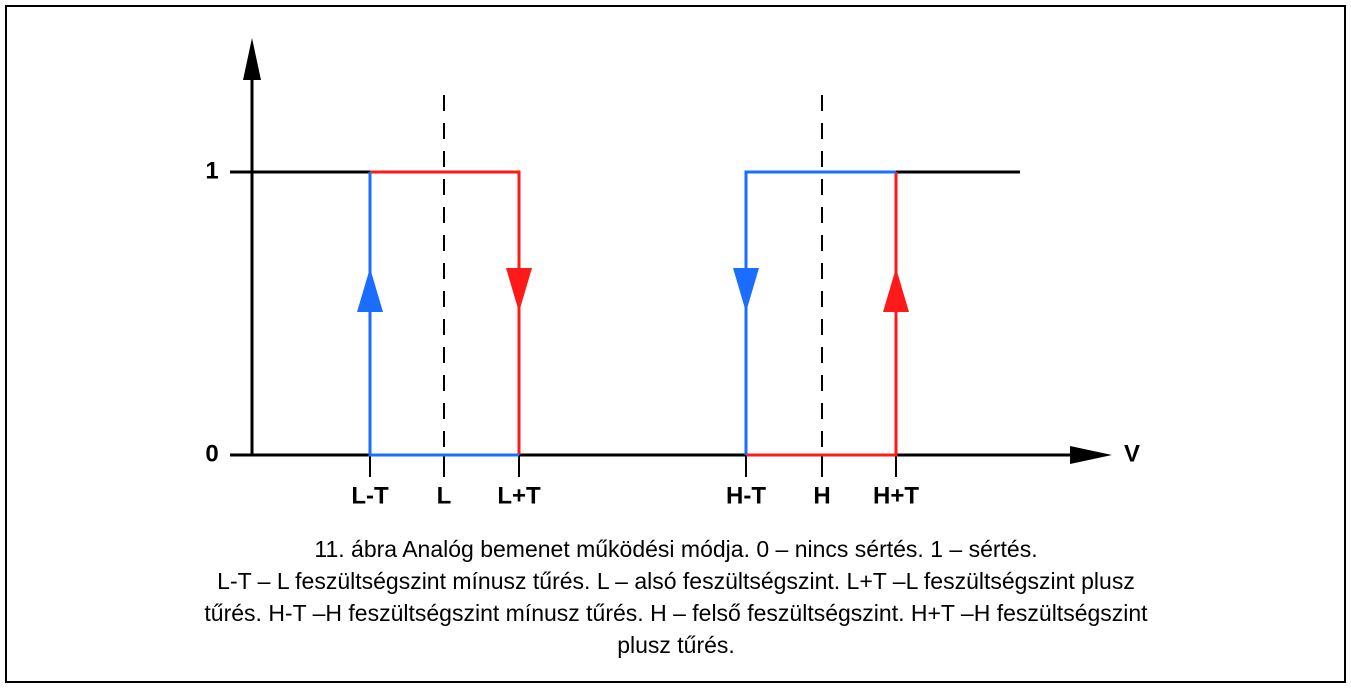 The height and width of the screenshot is (688, 1351). What do you see at coordinates (444, 495) in the screenshot?
I see `x-label: L` at bounding box center [444, 495].